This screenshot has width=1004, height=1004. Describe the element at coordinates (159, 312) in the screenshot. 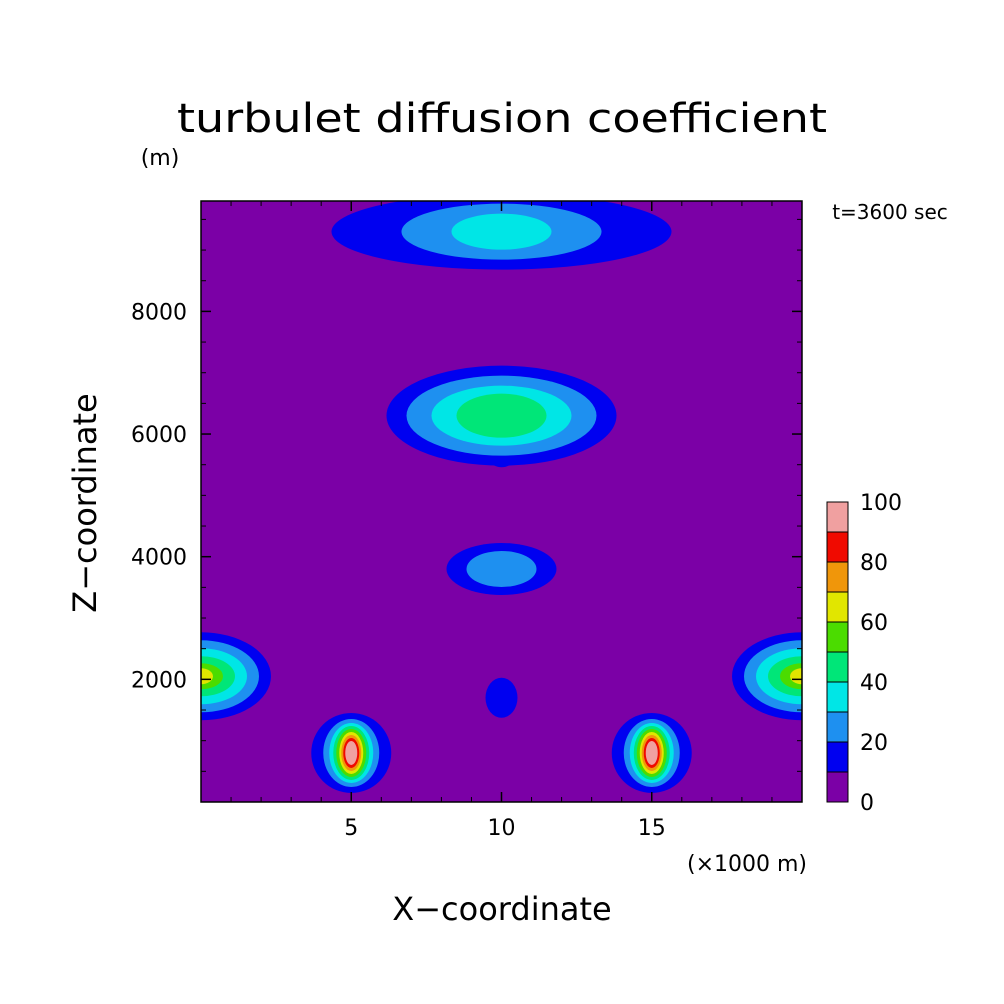

I see `y-tick-label: 8000` at that location.